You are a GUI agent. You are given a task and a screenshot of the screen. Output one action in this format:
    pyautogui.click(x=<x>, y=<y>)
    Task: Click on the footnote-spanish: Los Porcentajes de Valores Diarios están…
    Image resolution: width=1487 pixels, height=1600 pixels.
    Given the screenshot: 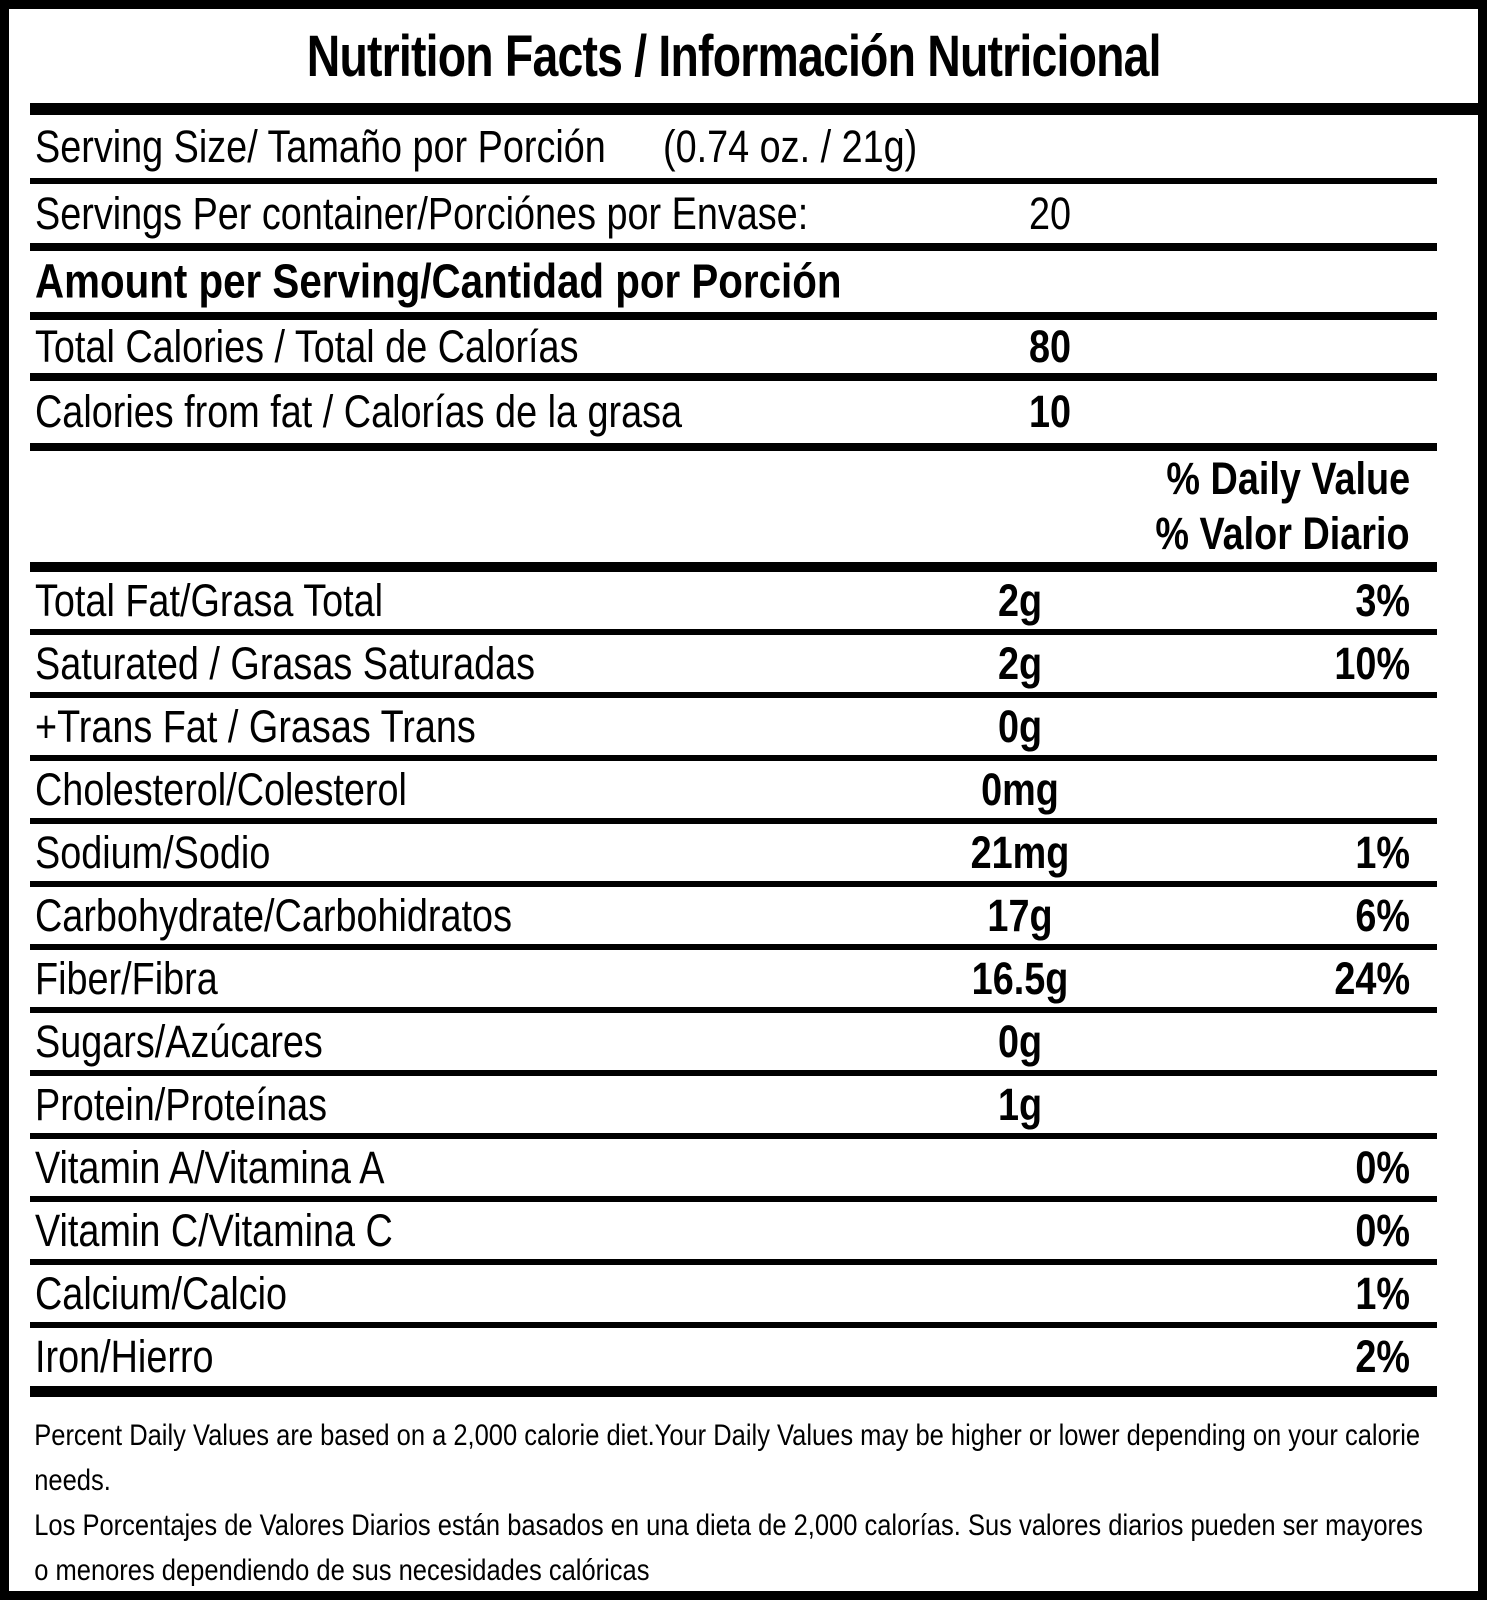 What is the action you would take?
    pyautogui.click(x=728, y=1548)
    